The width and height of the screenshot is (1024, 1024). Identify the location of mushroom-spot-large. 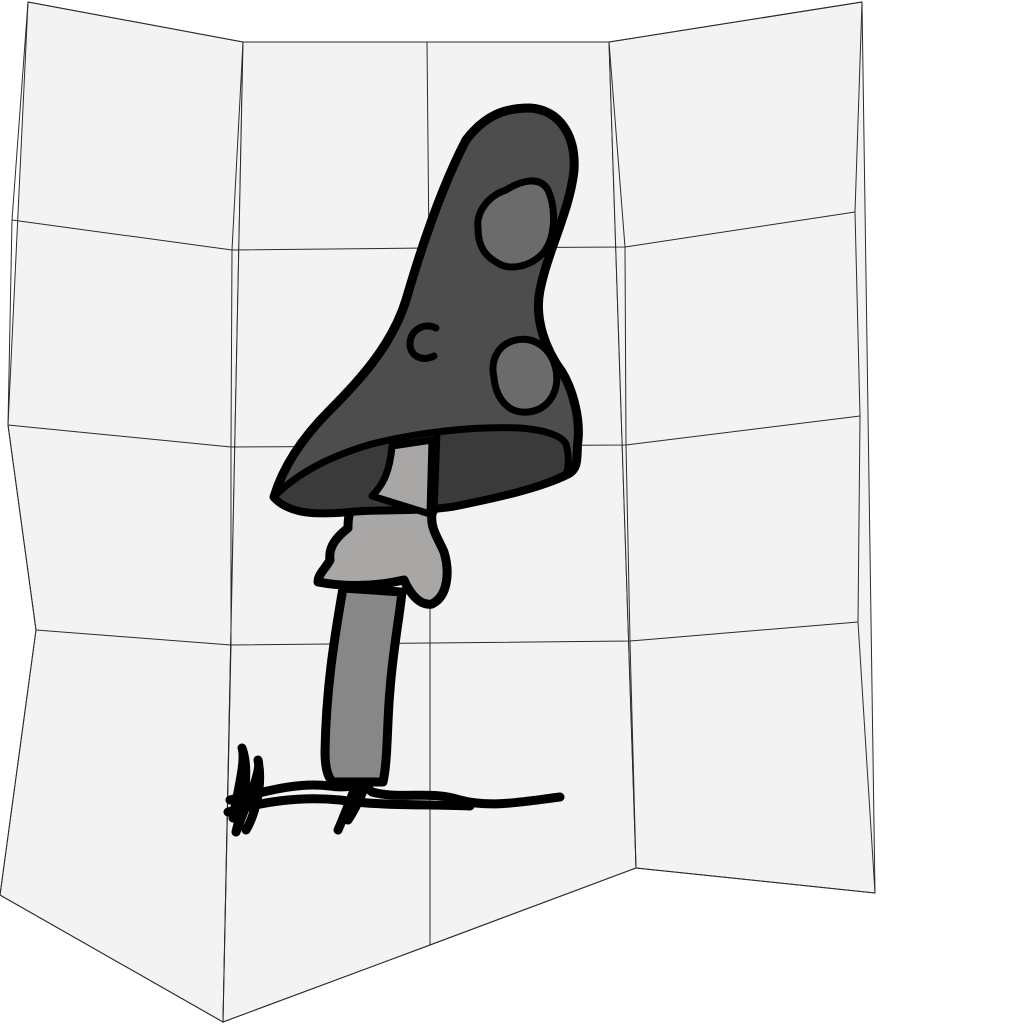
(516, 224).